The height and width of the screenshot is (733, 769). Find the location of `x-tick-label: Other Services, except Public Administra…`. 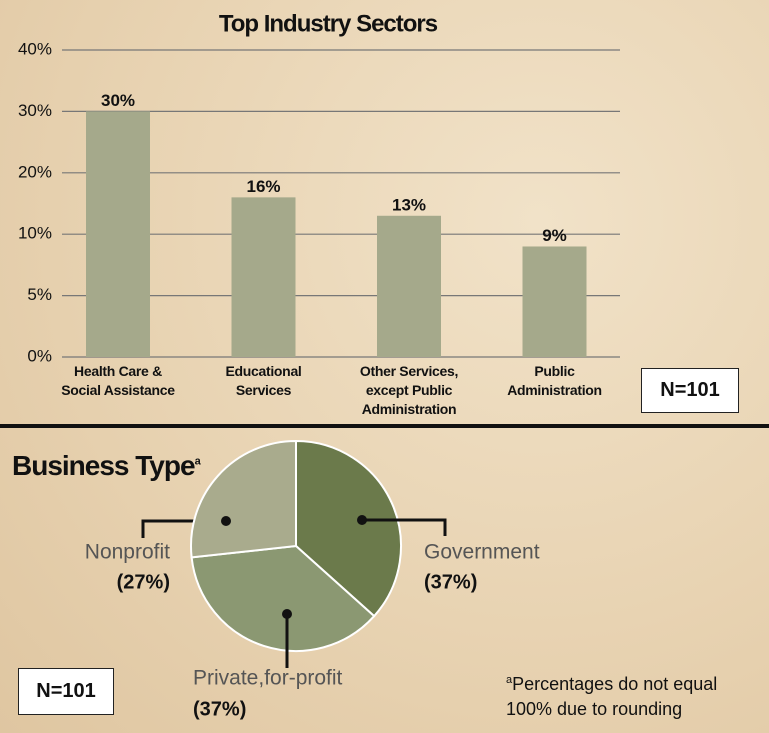

x-tick-label: Other Services, except Public Administra… is located at coordinates (409, 390).